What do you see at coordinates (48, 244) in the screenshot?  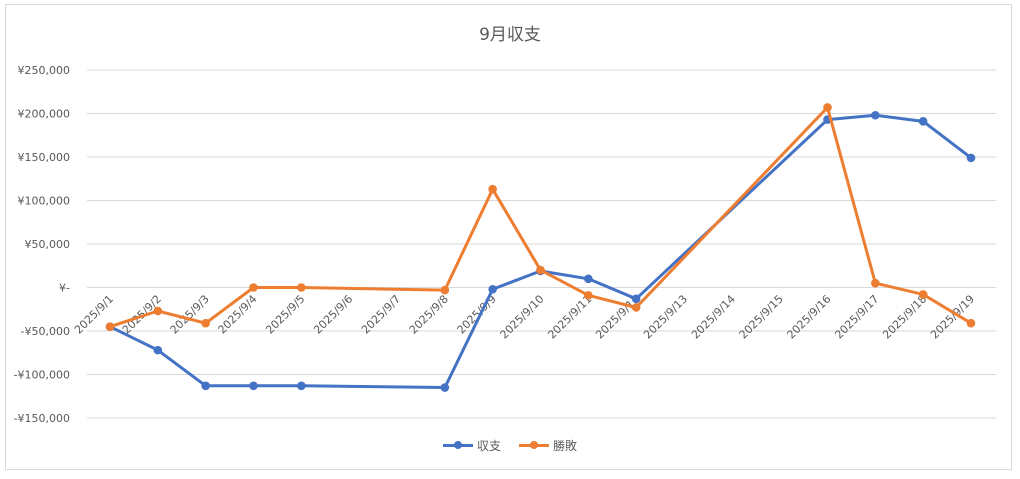 I see `y-tick-label-4: ¥50,000` at bounding box center [48, 244].